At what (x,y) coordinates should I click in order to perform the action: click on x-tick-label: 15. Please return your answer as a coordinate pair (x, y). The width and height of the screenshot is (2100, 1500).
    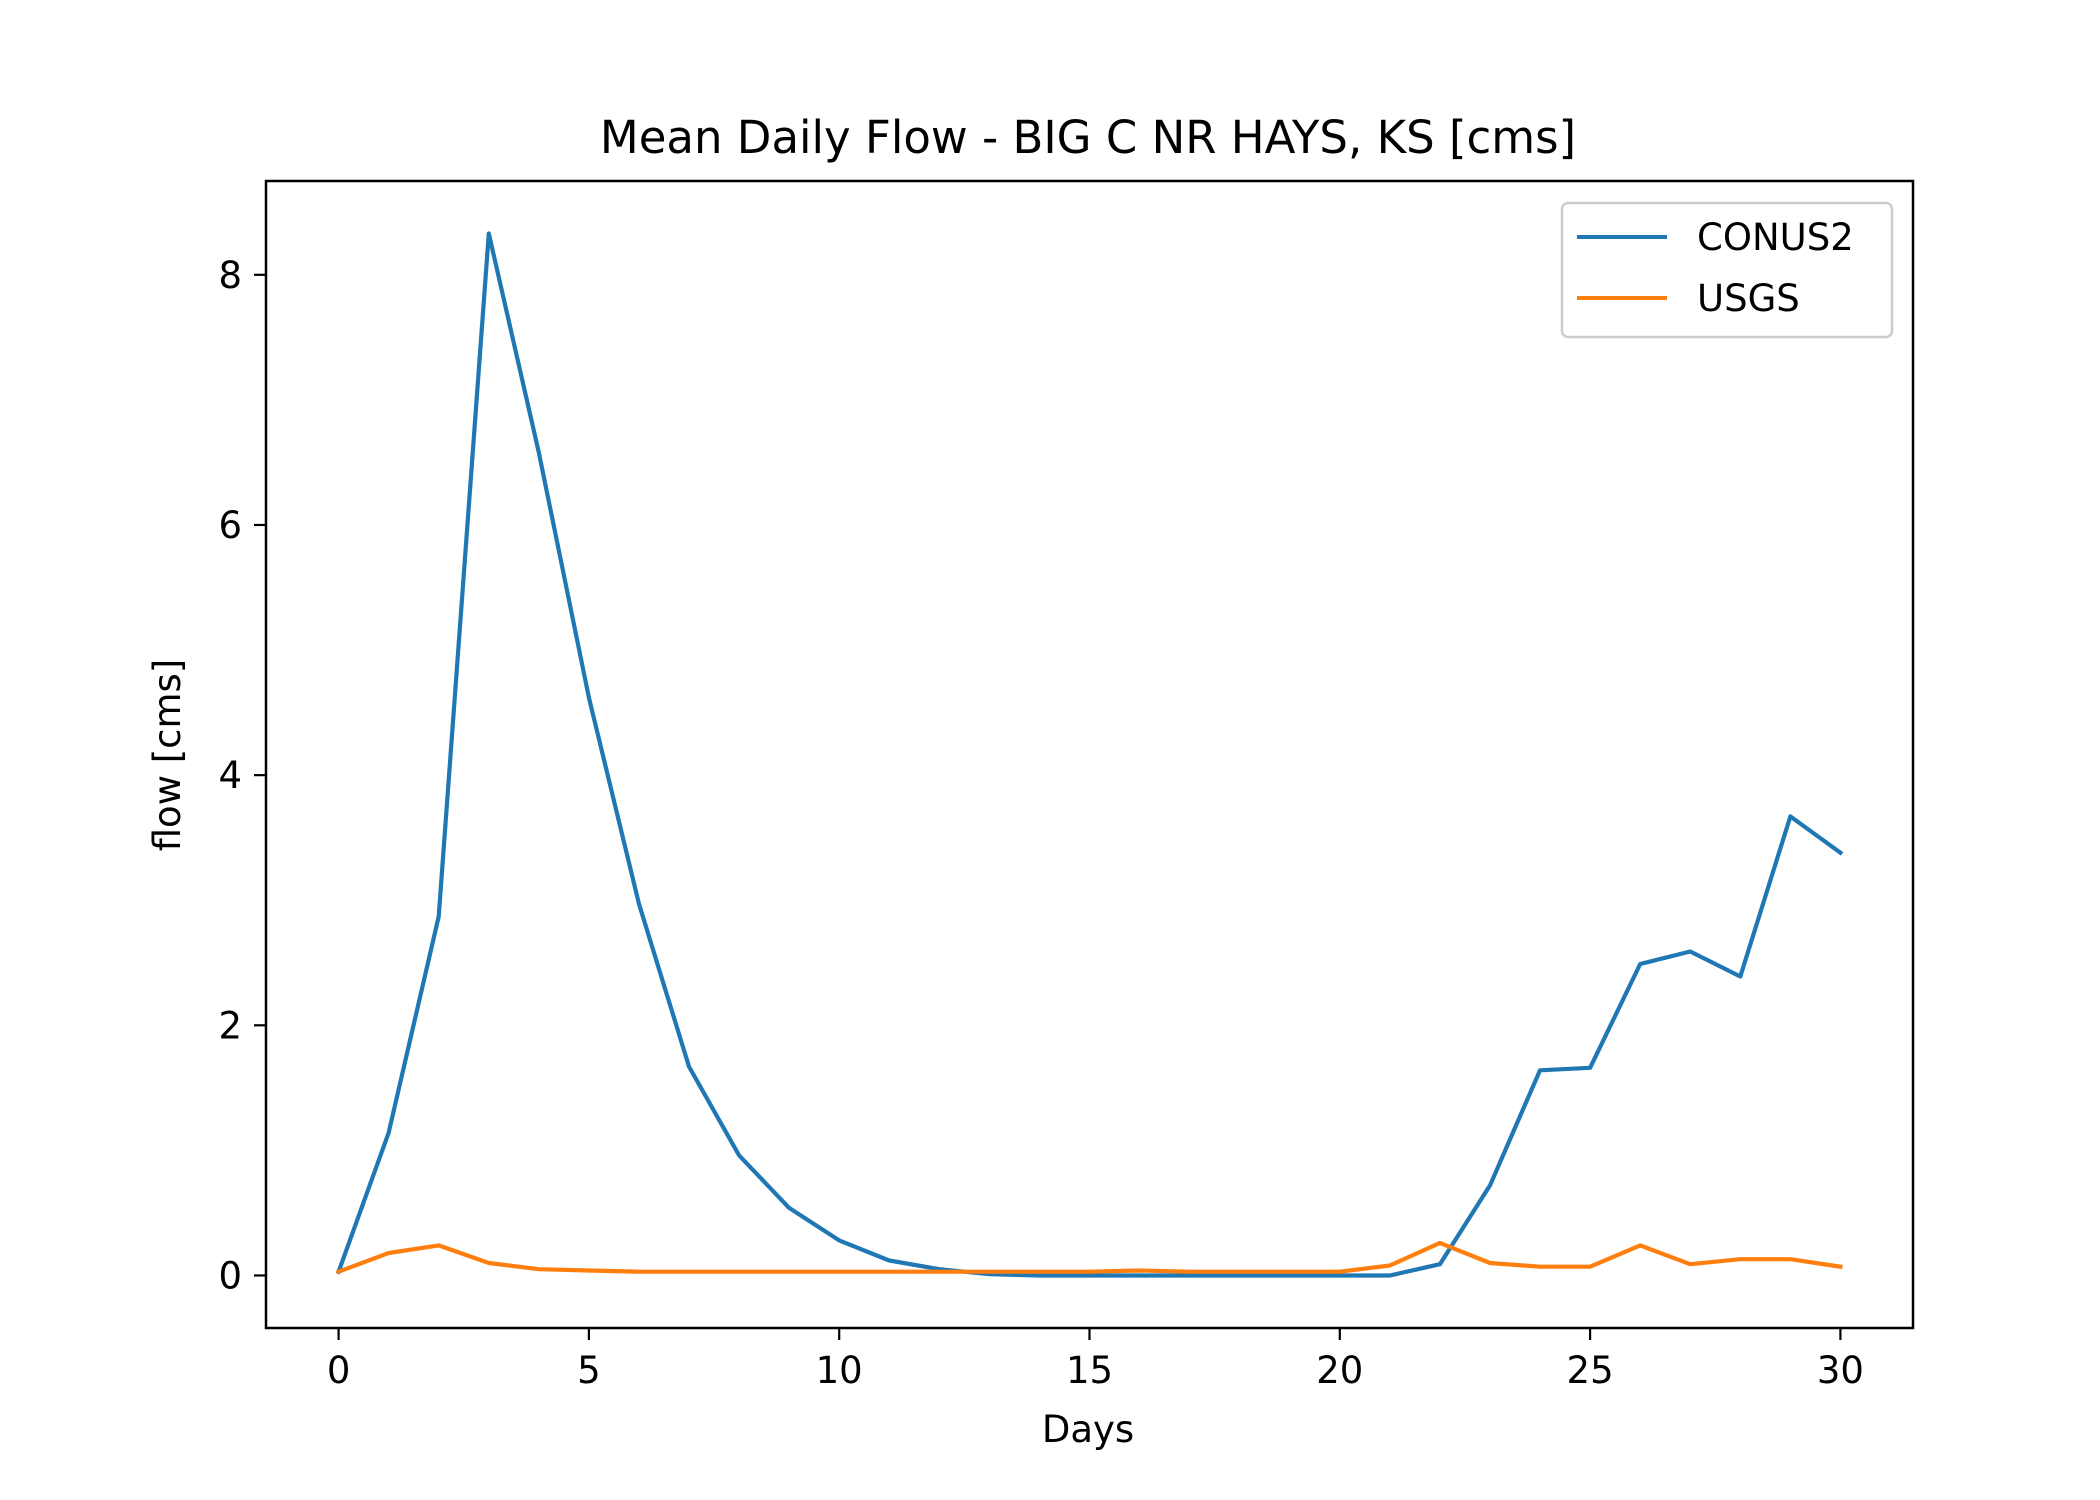
    Looking at the image, I should click on (1089, 1370).